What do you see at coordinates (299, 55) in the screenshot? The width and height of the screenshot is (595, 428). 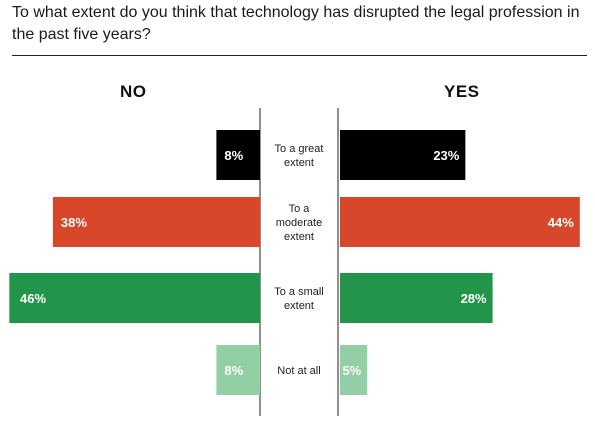 I see `title-divider` at bounding box center [299, 55].